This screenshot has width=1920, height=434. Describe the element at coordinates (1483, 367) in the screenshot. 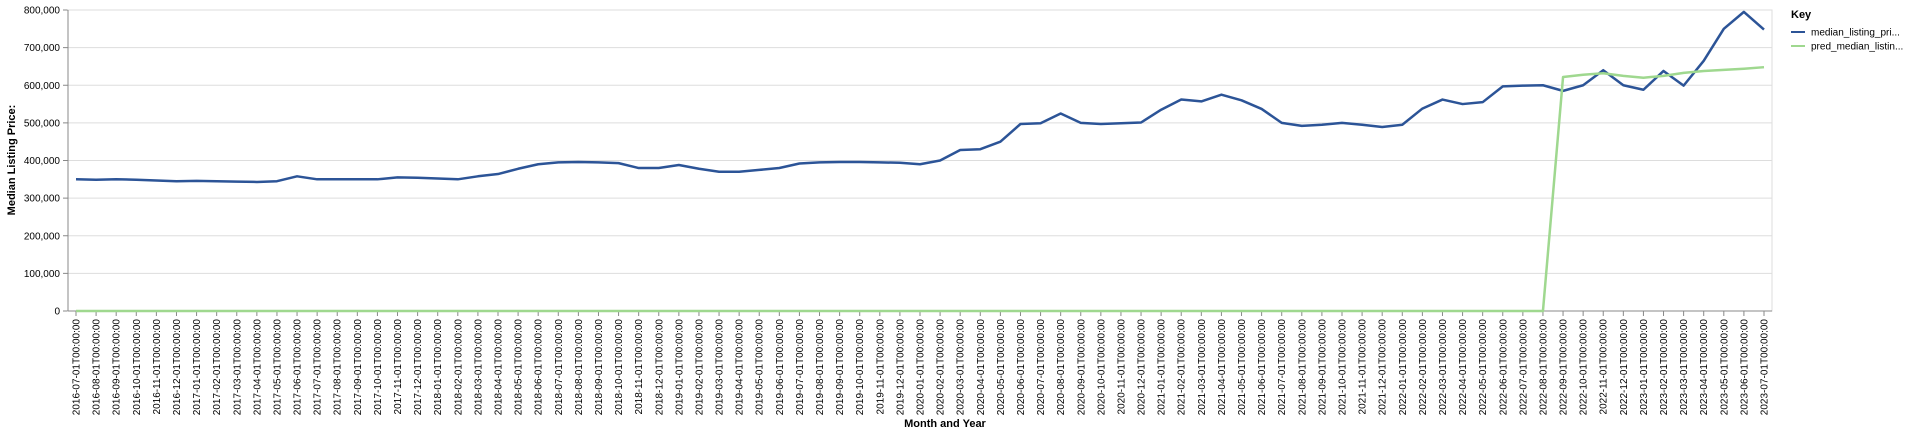

I see `x-tick-label: 2022-05-01T00:00:00` at that location.